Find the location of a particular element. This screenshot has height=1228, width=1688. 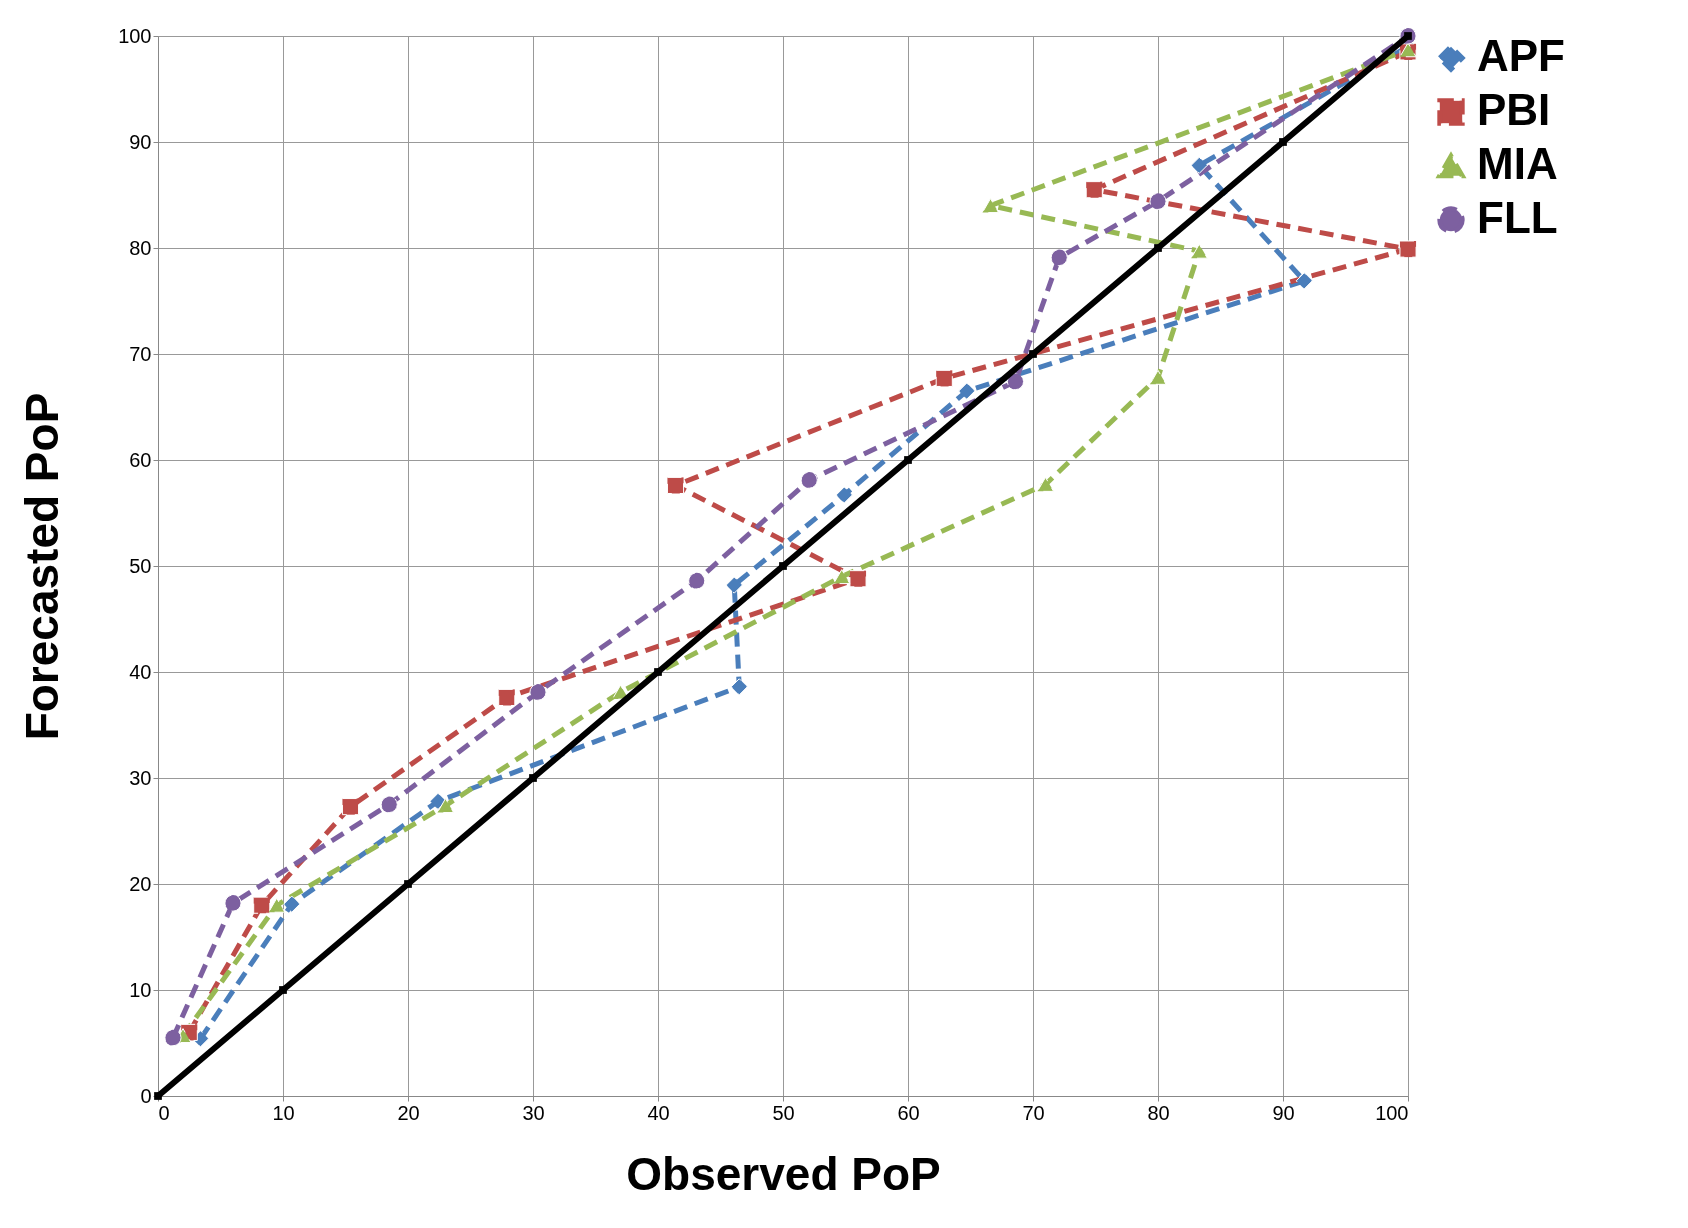

x-tick-label: 10 is located at coordinates (283, 1112).